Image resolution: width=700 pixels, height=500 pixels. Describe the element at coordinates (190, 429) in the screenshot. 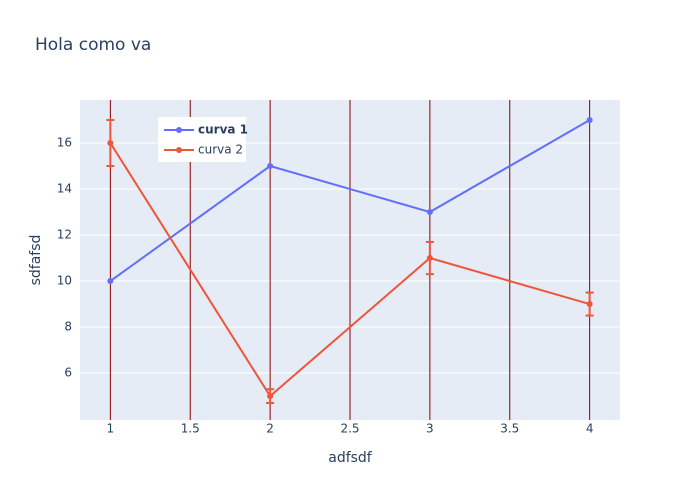

I see `x-tick-label: 1.5` at that location.